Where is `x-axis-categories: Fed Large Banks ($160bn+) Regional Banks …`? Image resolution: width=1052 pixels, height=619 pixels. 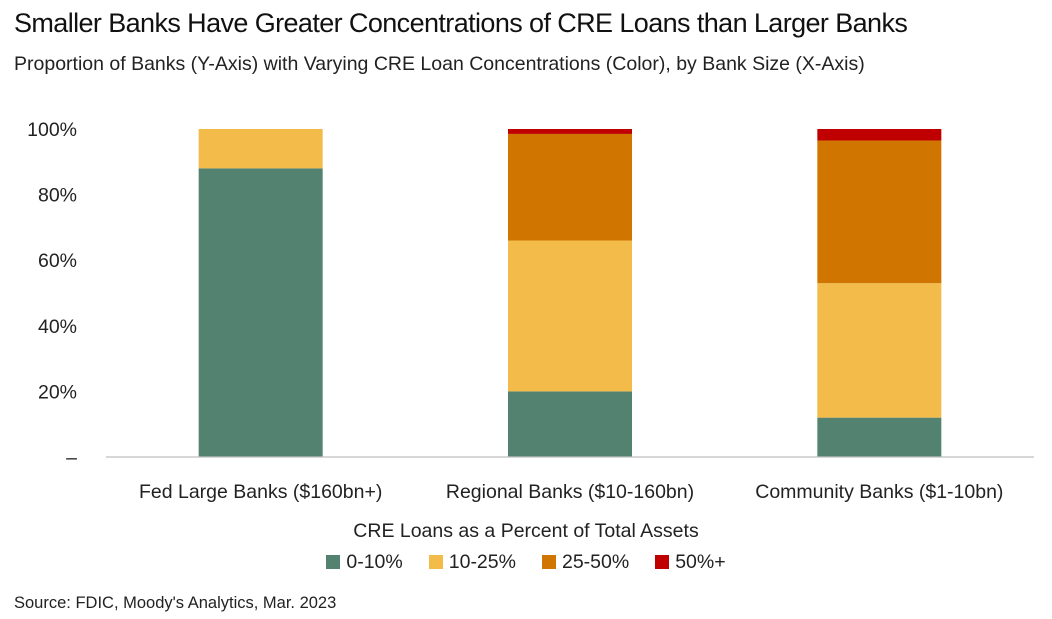 x-axis-categories: Fed Large Banks ($160bn+) Regional Banks … is located at coordinates (571, 492).